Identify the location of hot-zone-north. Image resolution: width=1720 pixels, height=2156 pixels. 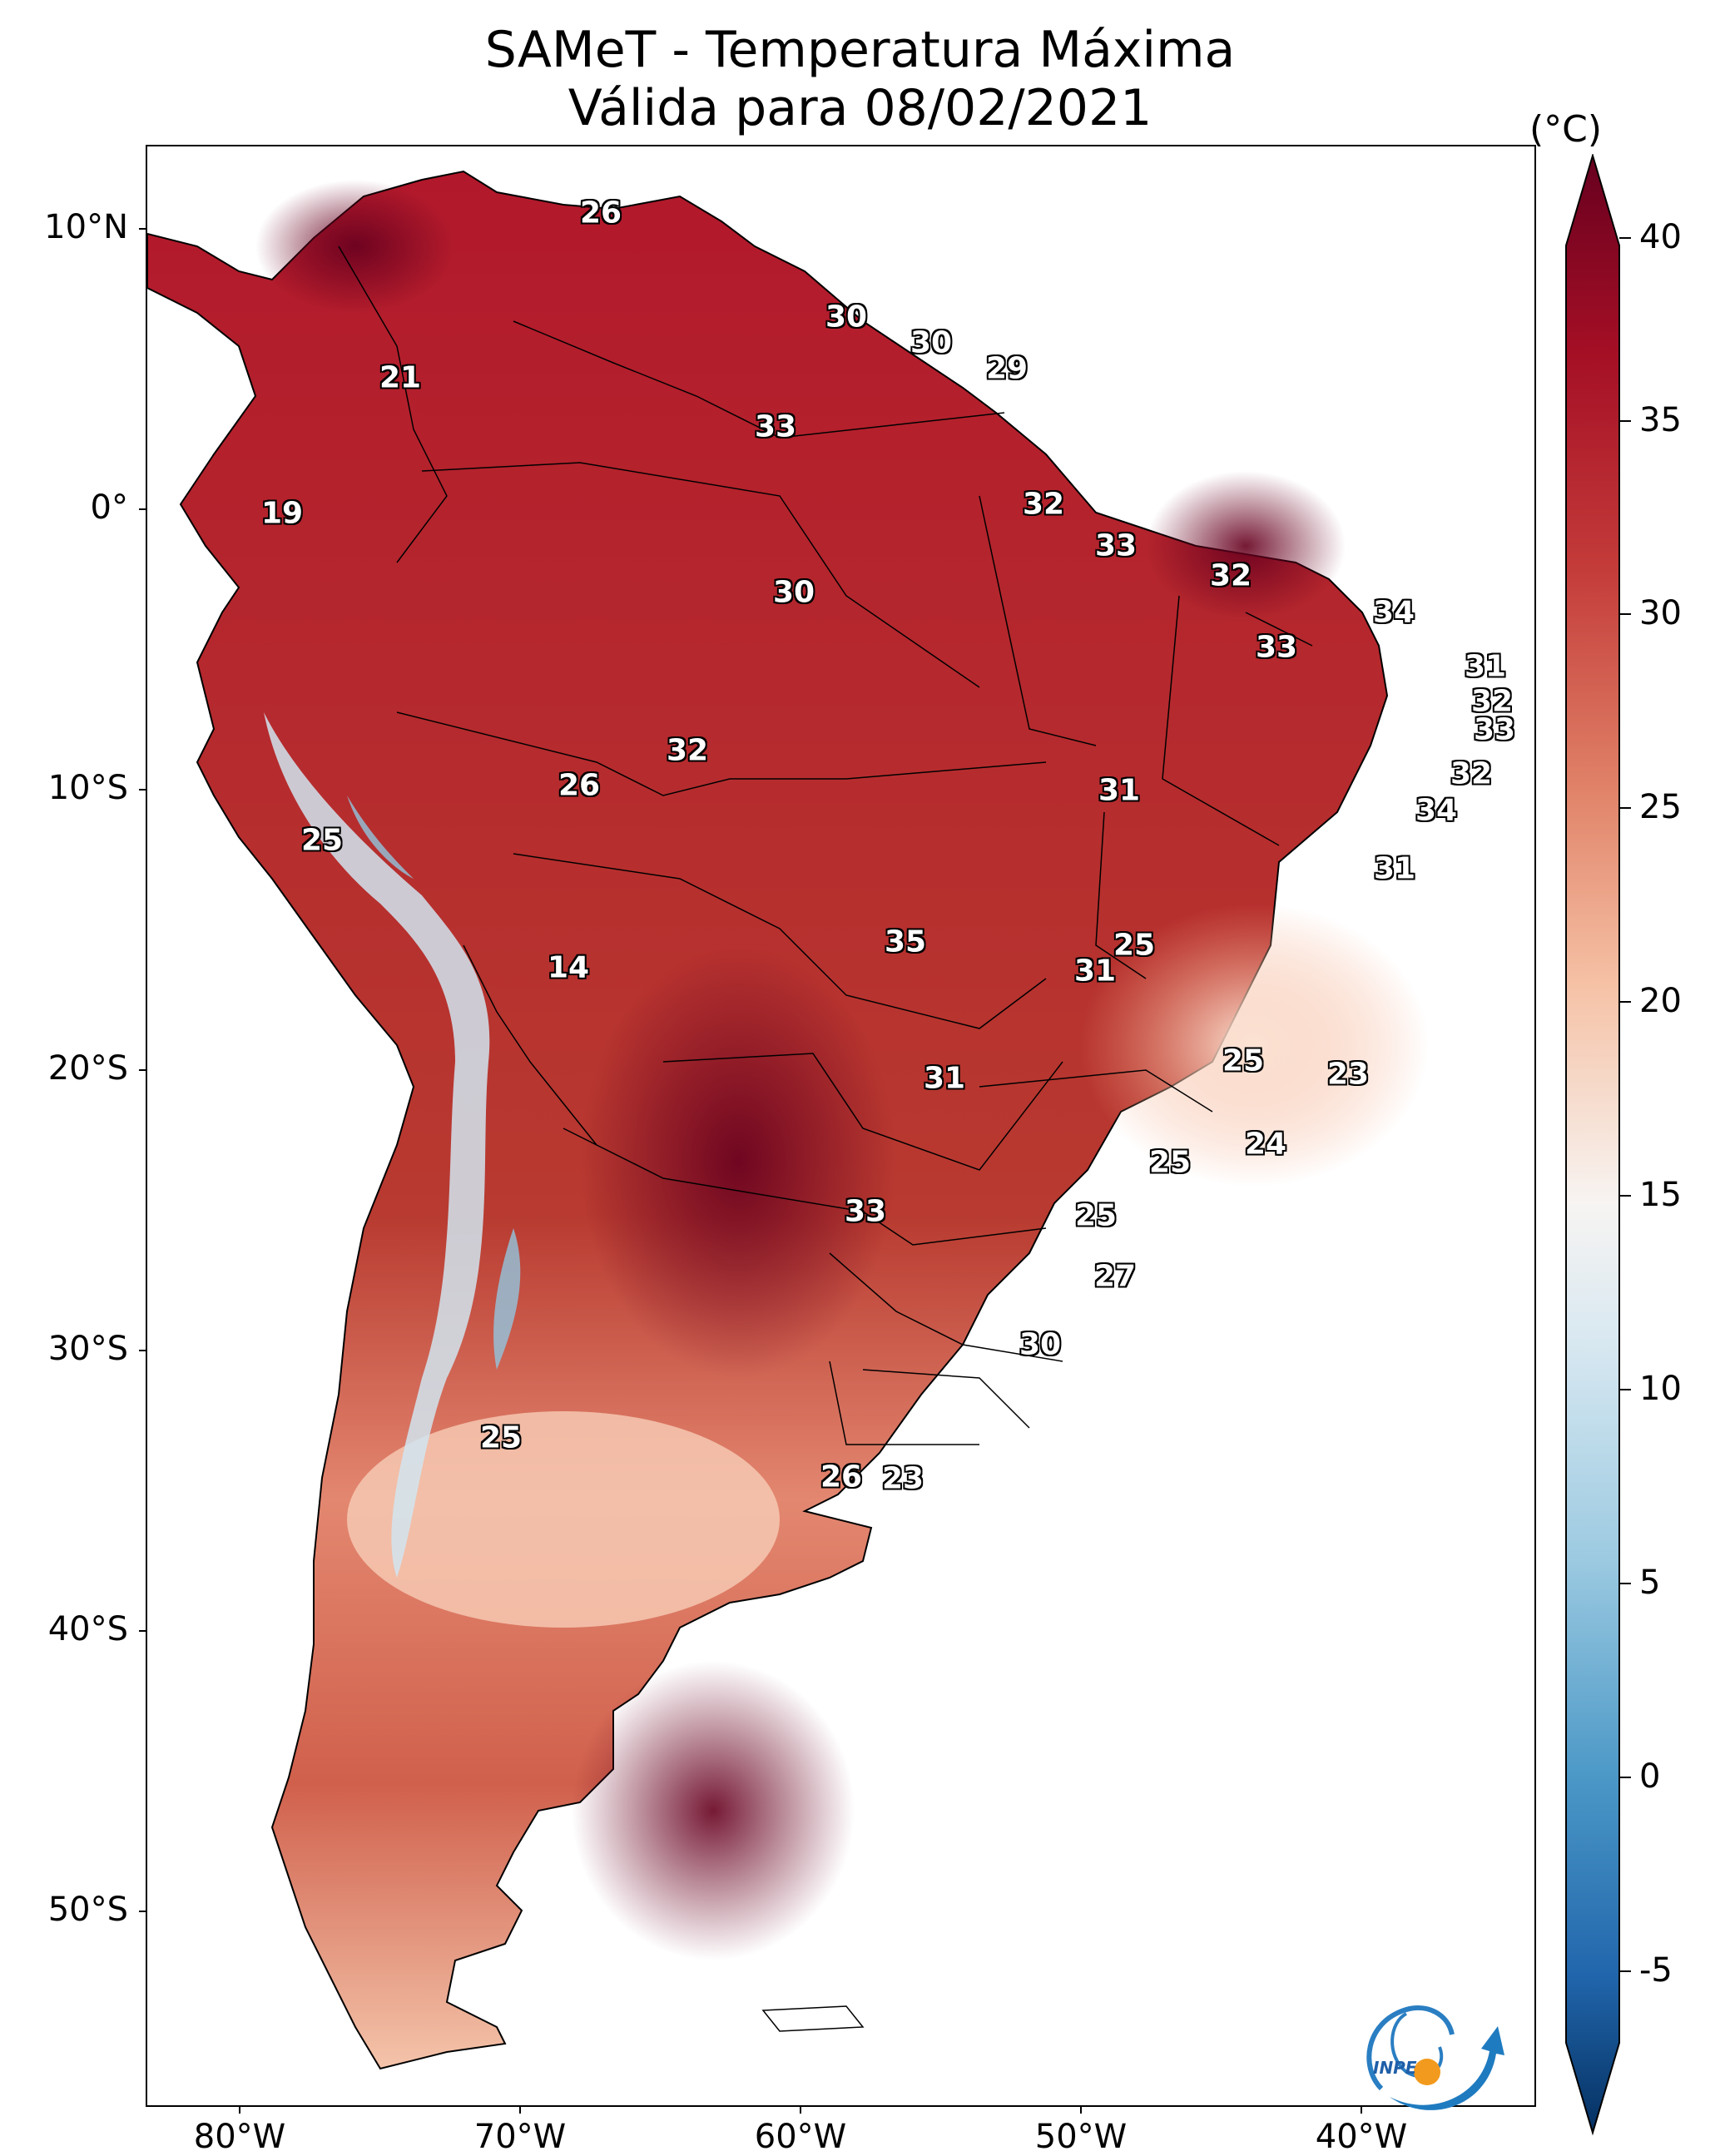
(355, 246).